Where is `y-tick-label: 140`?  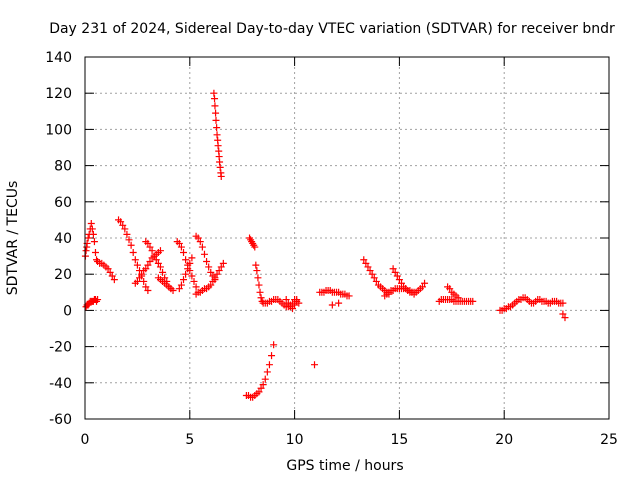
y-tick-label: 140 is located at coordinates (58, 58).